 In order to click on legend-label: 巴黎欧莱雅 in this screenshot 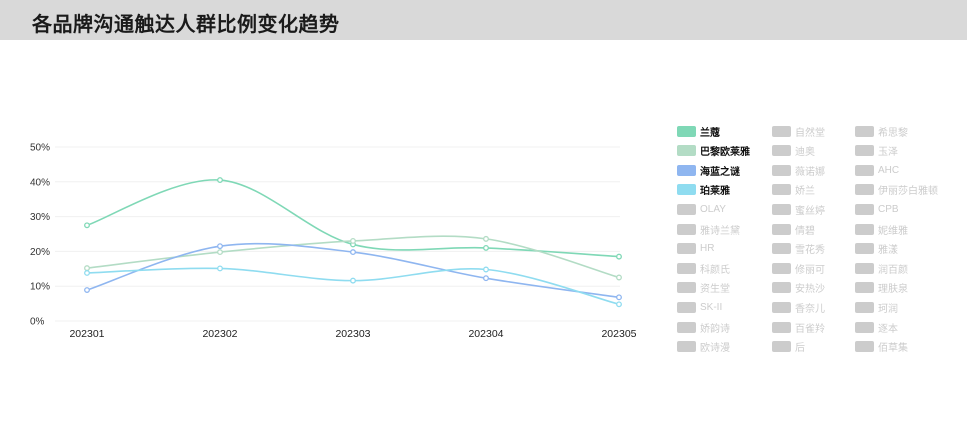, I will do `click(725, 153)`.